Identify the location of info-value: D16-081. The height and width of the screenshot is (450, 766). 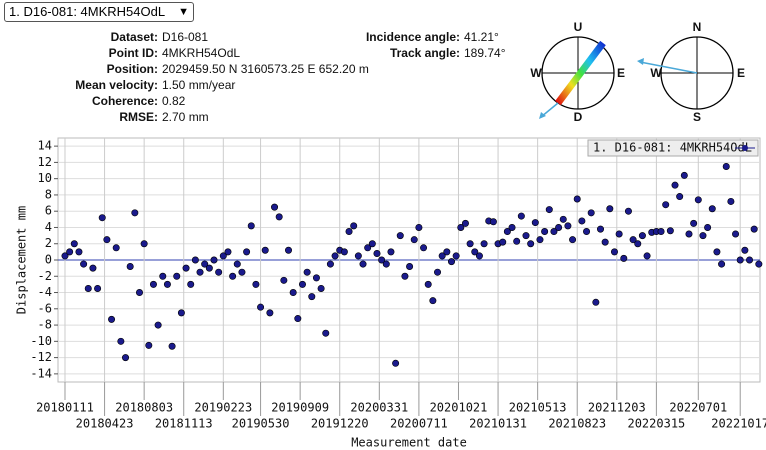
(185, 37).